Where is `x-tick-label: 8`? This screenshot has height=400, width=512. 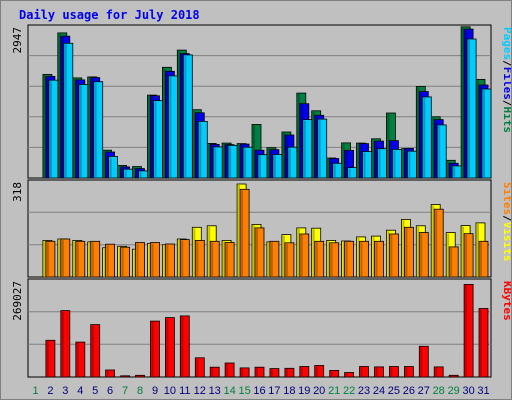
x-tick-label: 8 is located at coordinates (140, 391).